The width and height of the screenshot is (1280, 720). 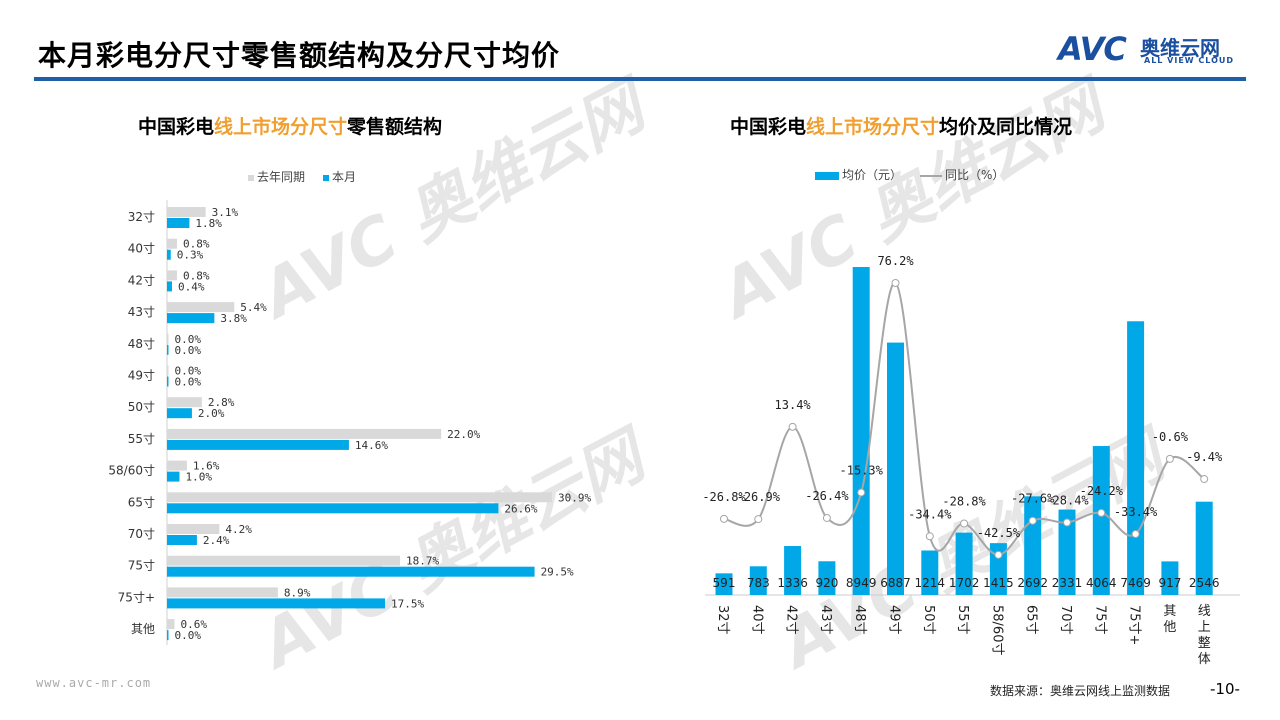 What do you see at coordinates (206, 466) in the screenshot?
I see `data-label: 1.6%` at bounding box center [206, 466].